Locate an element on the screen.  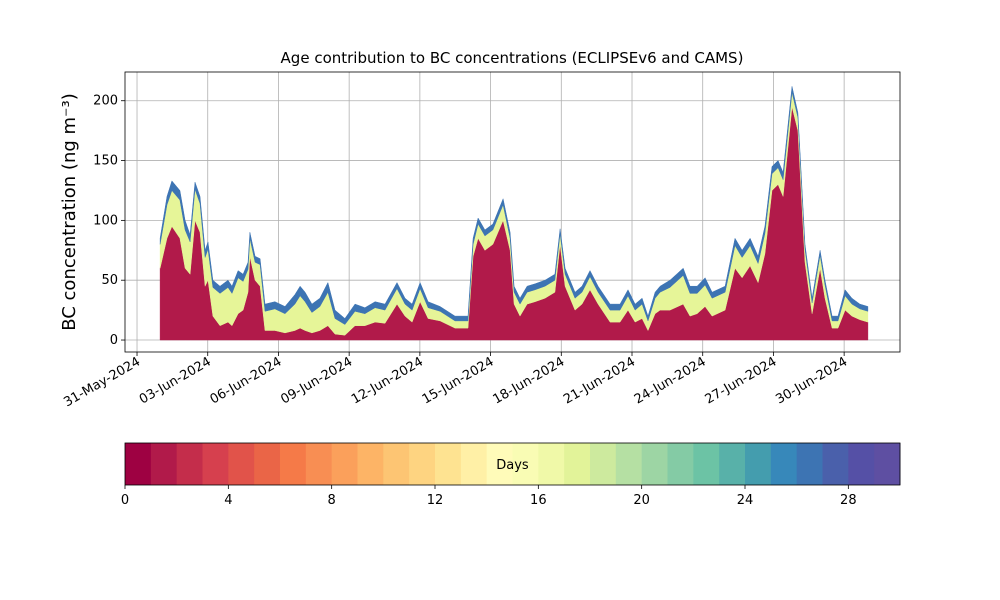
x-tick-label: 15-Jun-2024 is located at coordinates (458, 380).